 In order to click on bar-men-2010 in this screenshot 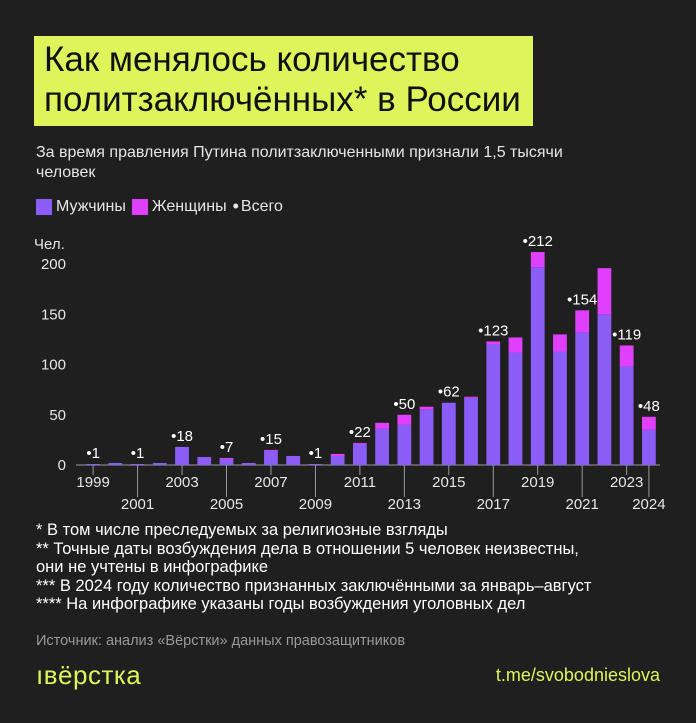, I will do `click(337, 460)`.